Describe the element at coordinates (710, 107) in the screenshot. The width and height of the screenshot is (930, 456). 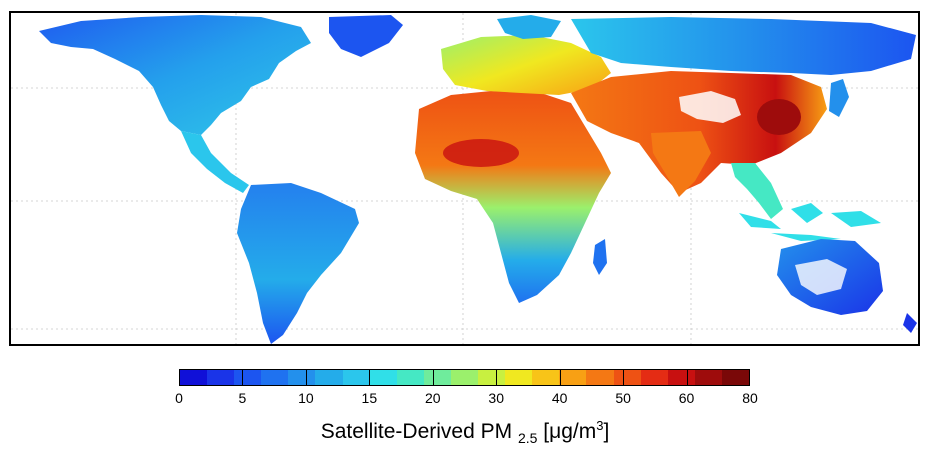
I see `no-data-region` at that location.